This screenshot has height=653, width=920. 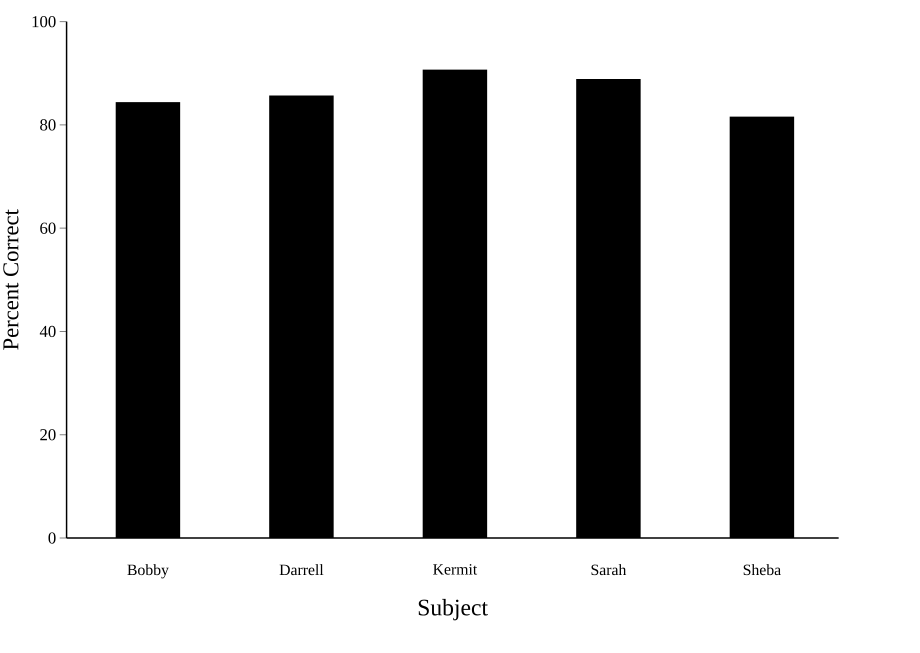 I want to click on y-tick-label: 20, so click(x=48, y=434).